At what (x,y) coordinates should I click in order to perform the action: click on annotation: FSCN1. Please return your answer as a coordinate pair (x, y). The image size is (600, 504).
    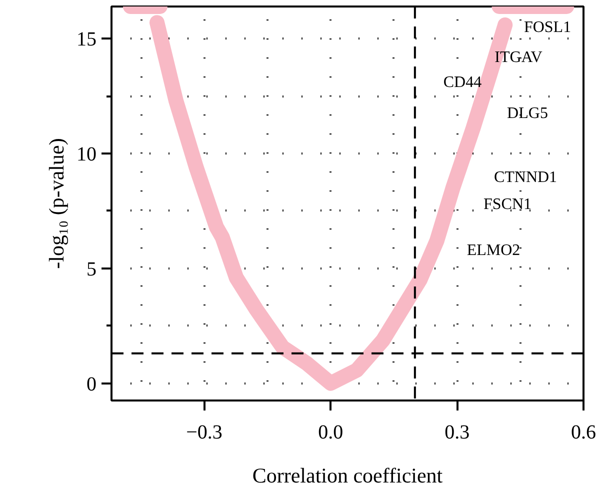
    Looking at the image, I should click on (507, 204).